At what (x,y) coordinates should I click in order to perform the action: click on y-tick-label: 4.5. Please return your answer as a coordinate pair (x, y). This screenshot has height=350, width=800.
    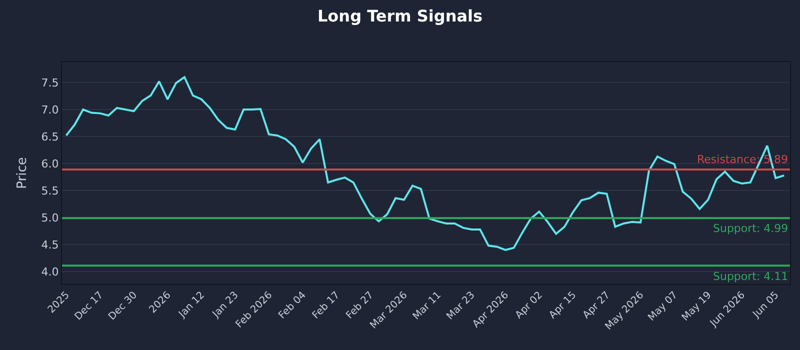
    Looking at the image, I should click on (50, 245).